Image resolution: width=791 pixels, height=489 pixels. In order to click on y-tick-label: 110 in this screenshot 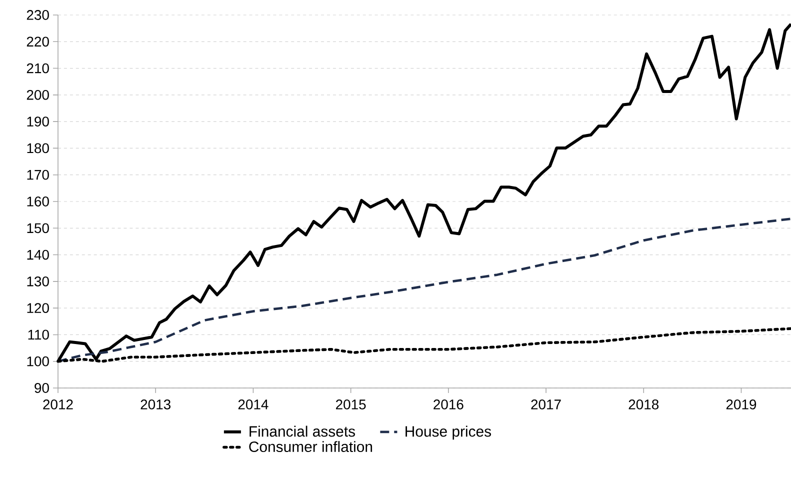, I will do `click(38, 335)`.